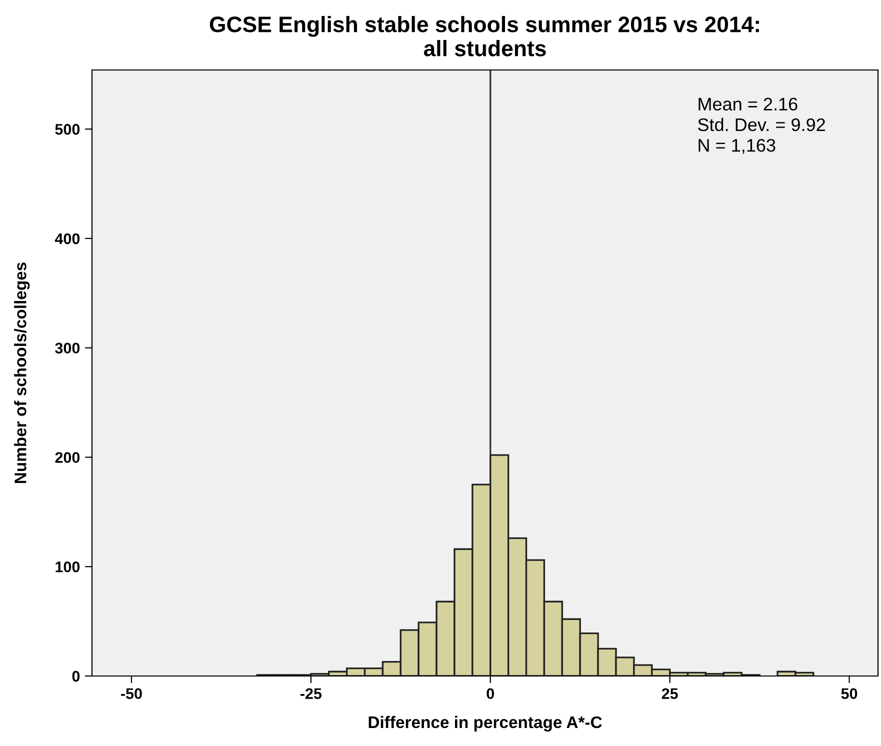  What do you see at coordinates (76, 676) in the screenshot?
I see `y-tick-label: 0` at bounding box center [76, 676].